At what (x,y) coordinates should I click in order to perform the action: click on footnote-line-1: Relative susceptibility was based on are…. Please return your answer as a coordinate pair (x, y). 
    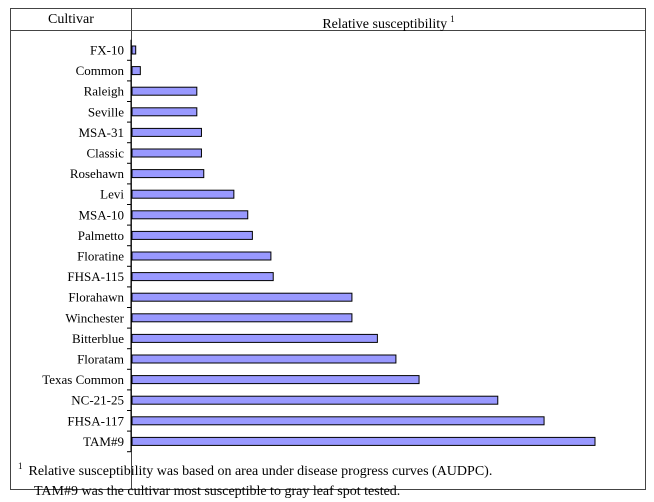
    Looking at the image, I should click on (260, 471).